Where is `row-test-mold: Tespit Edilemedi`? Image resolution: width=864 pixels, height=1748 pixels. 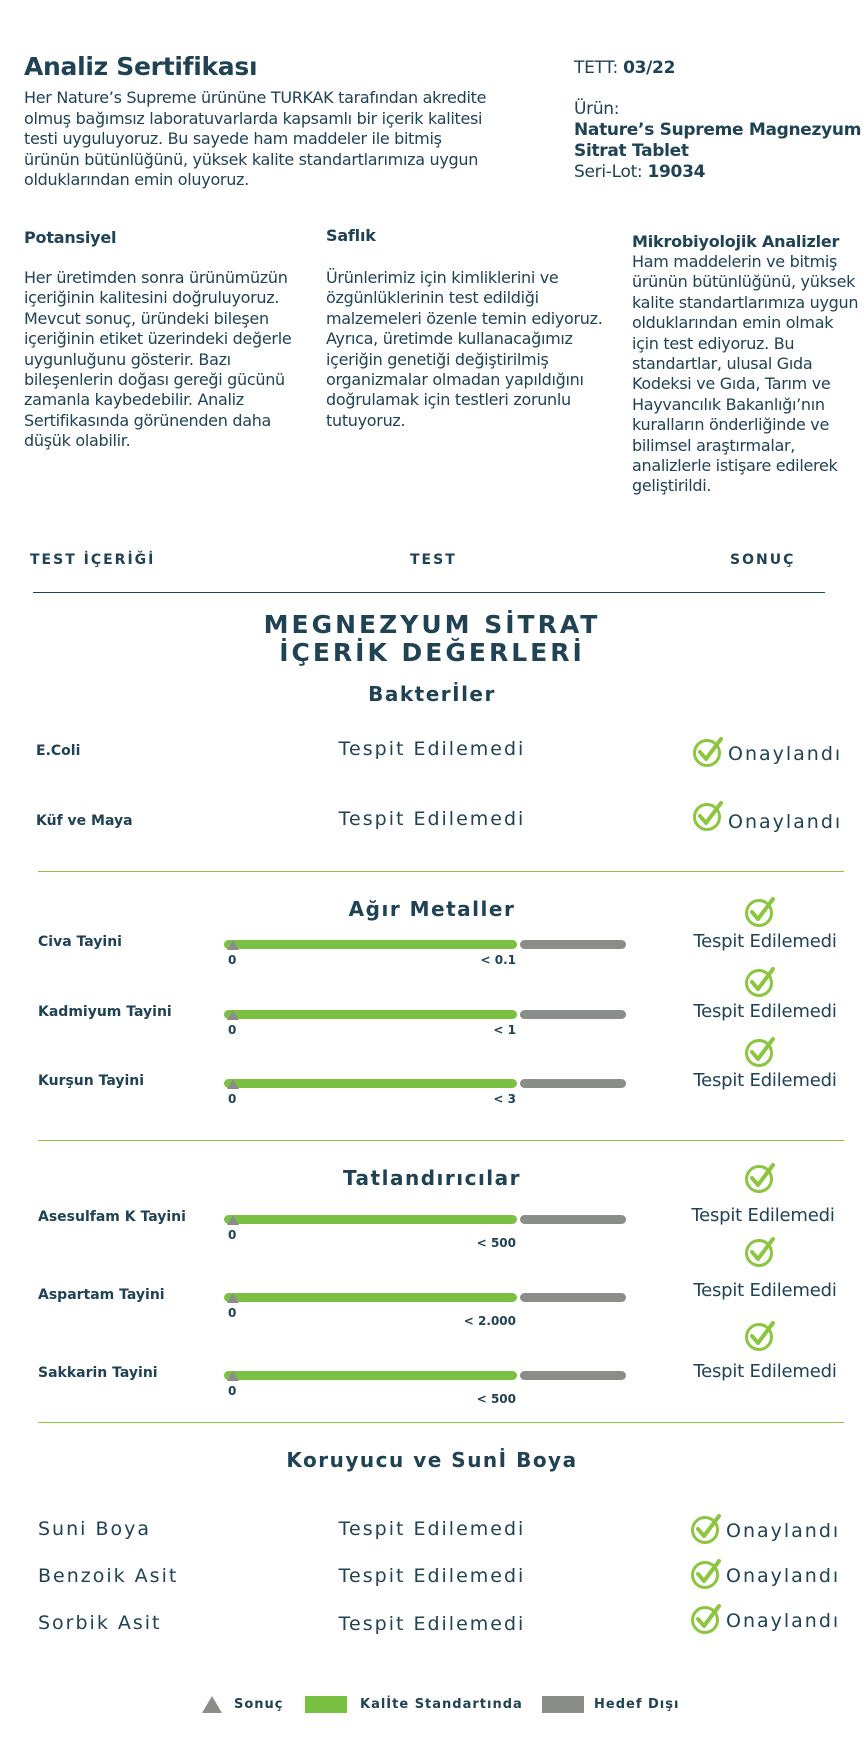
row-test-mold: Tespit Edilemedi is located at coordinates (432, 819).